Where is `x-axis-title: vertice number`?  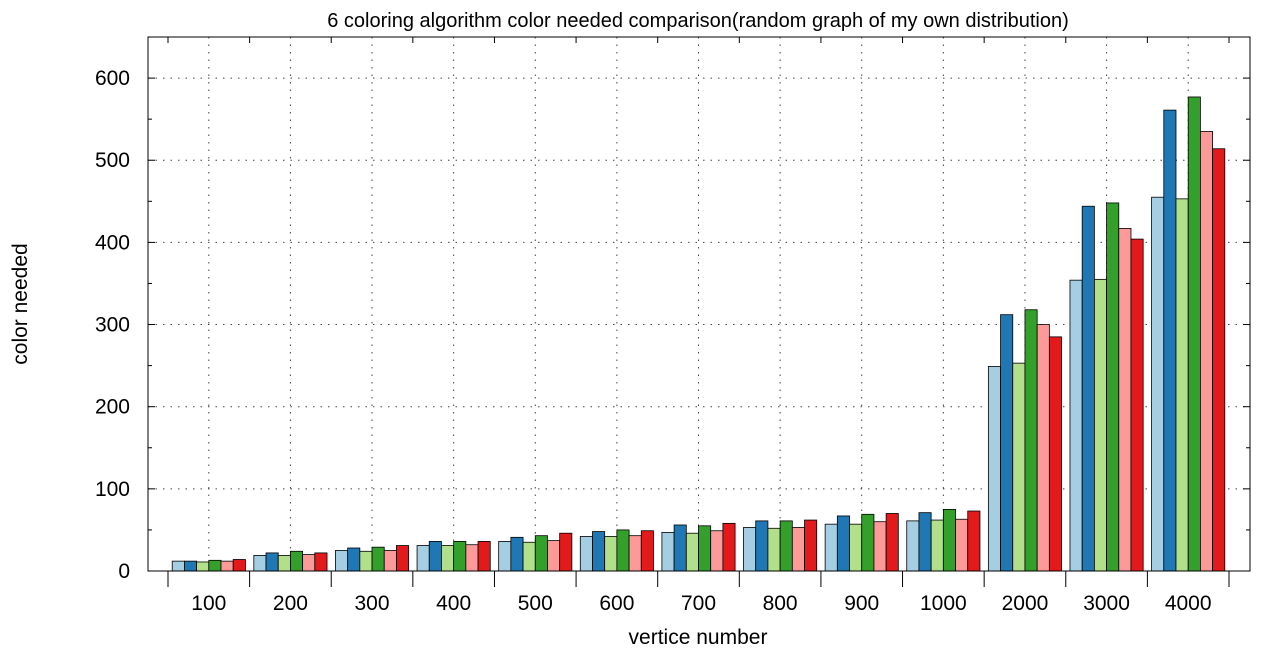 x-axis-title: vertice number is located at coordinates (698, 637).